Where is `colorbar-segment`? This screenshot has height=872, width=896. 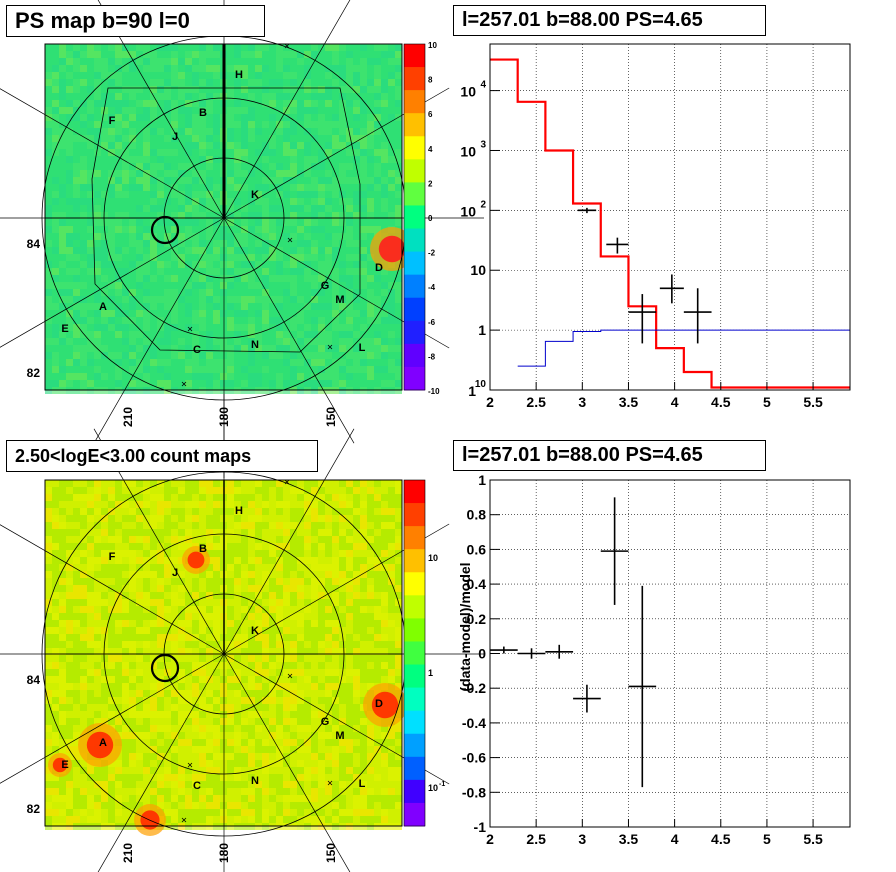
colorbar-segment is located at coordinates (414, 355).